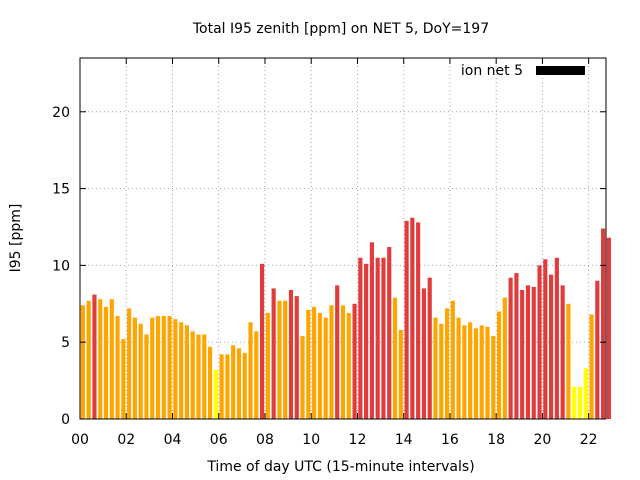 The image size is (640, 480). What do you see at coordinates (65, 343) in the screenshot?
I see `y-tick-label: 5` at bounding box center [65, 343].